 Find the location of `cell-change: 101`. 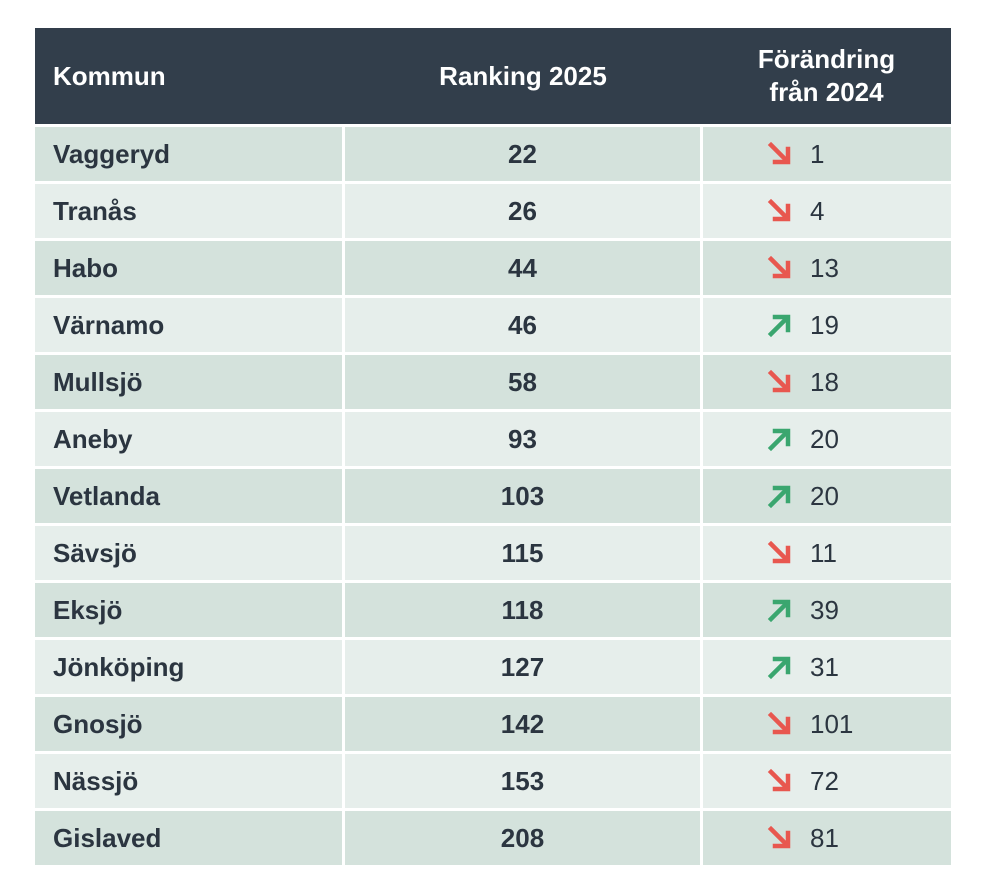

cell-change: 101 is located at coordinates (827, 724).